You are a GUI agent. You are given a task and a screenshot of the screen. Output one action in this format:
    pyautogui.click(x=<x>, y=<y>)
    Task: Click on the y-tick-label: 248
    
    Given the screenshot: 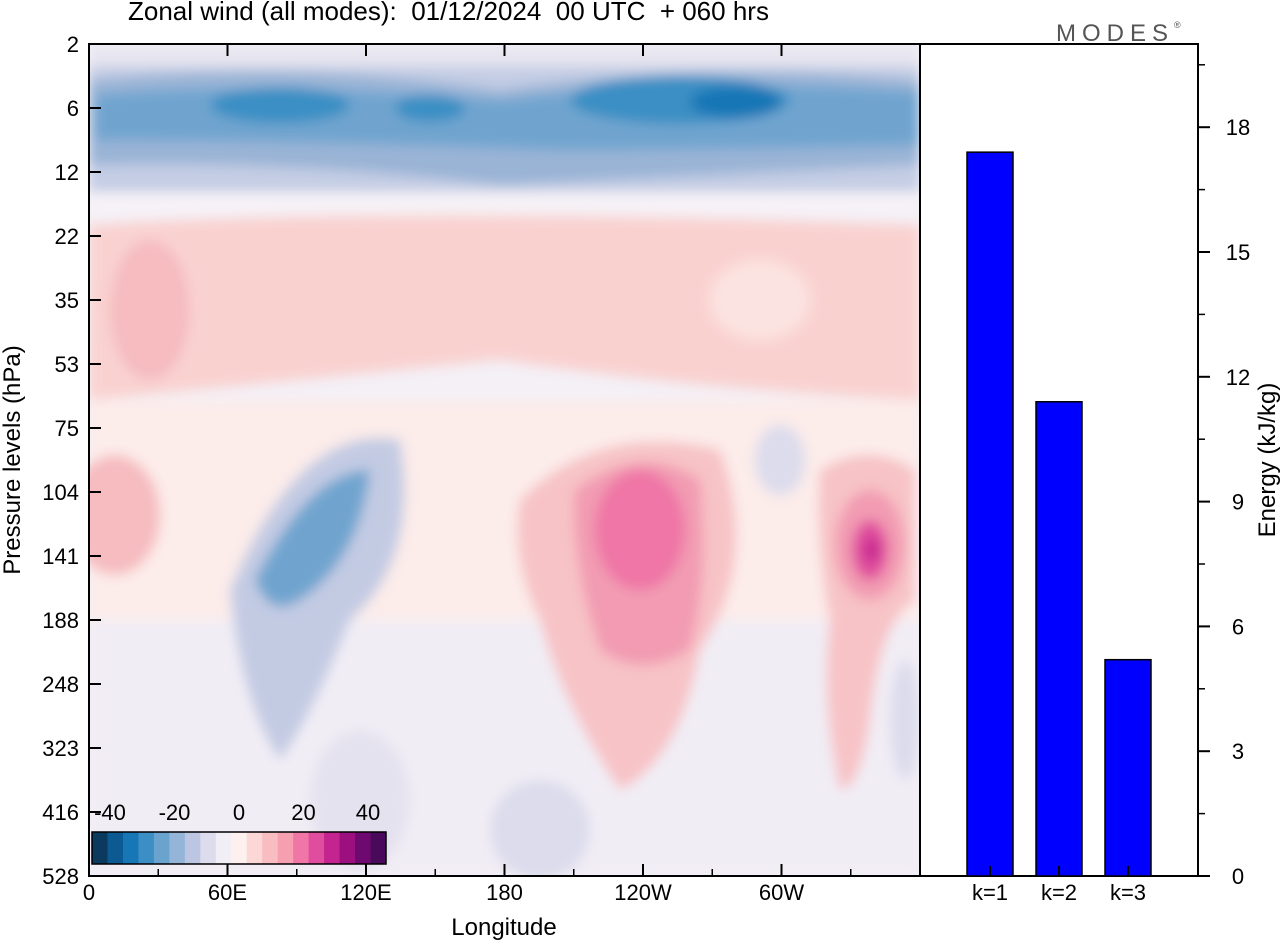 What is the action you would take?
    pyautogui.click(x=60, y=684)
    